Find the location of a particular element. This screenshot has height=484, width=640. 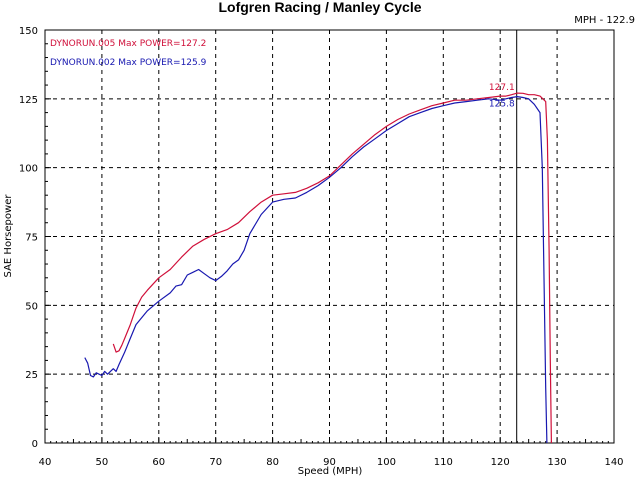

y-tick-label: 150 is located at coordinates (28, 31).